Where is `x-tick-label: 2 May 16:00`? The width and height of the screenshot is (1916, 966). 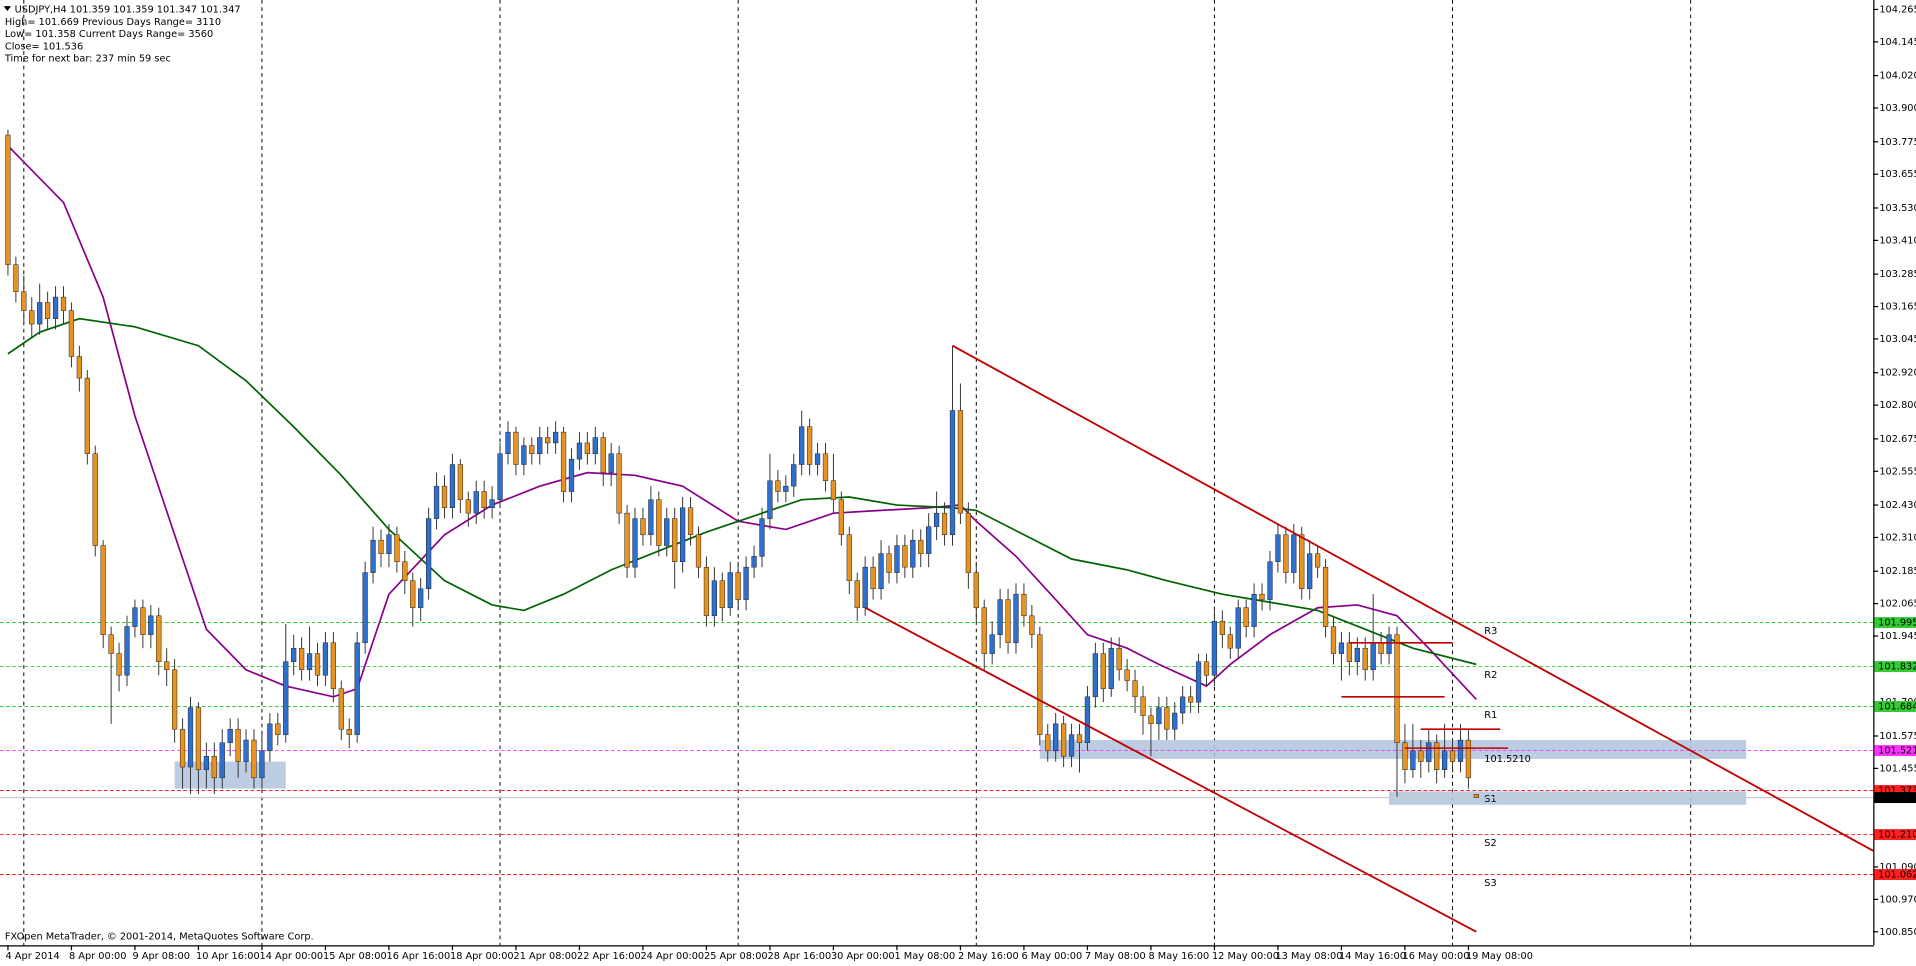 x-tick-label: 2 May 16:00 is located at coordinates (988, 956).